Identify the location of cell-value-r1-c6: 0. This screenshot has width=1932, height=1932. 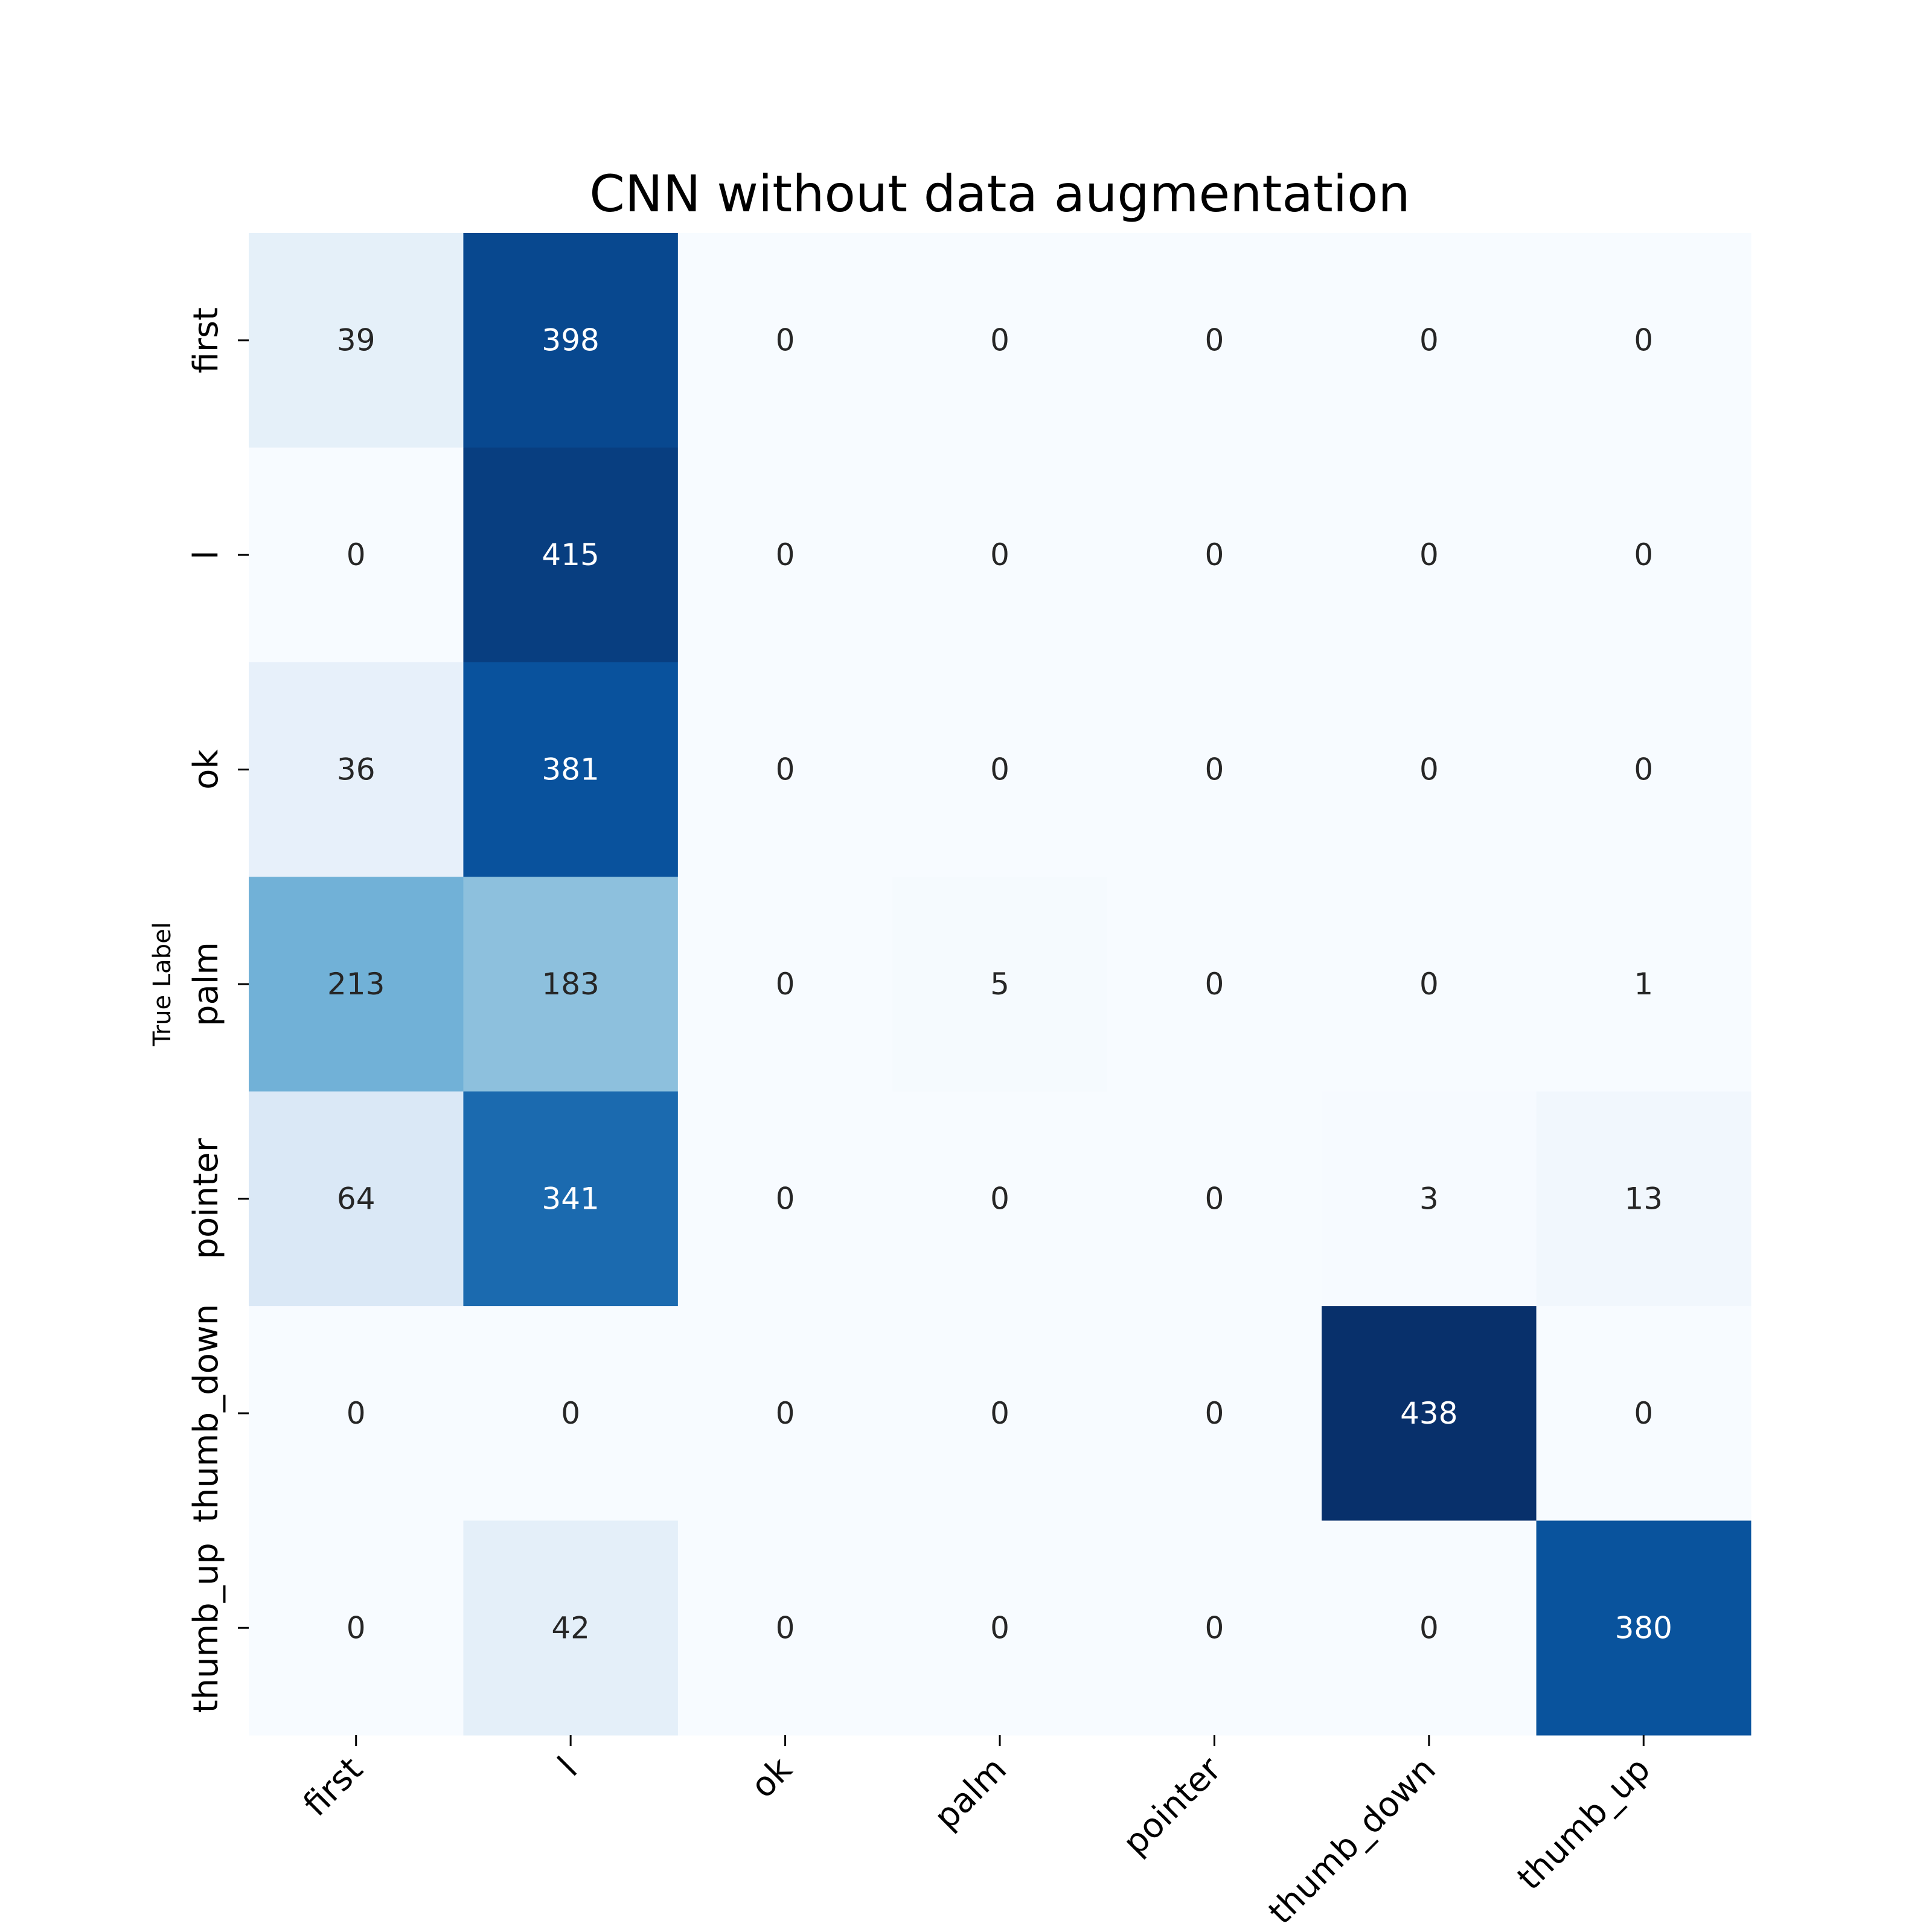
(1644, 555).